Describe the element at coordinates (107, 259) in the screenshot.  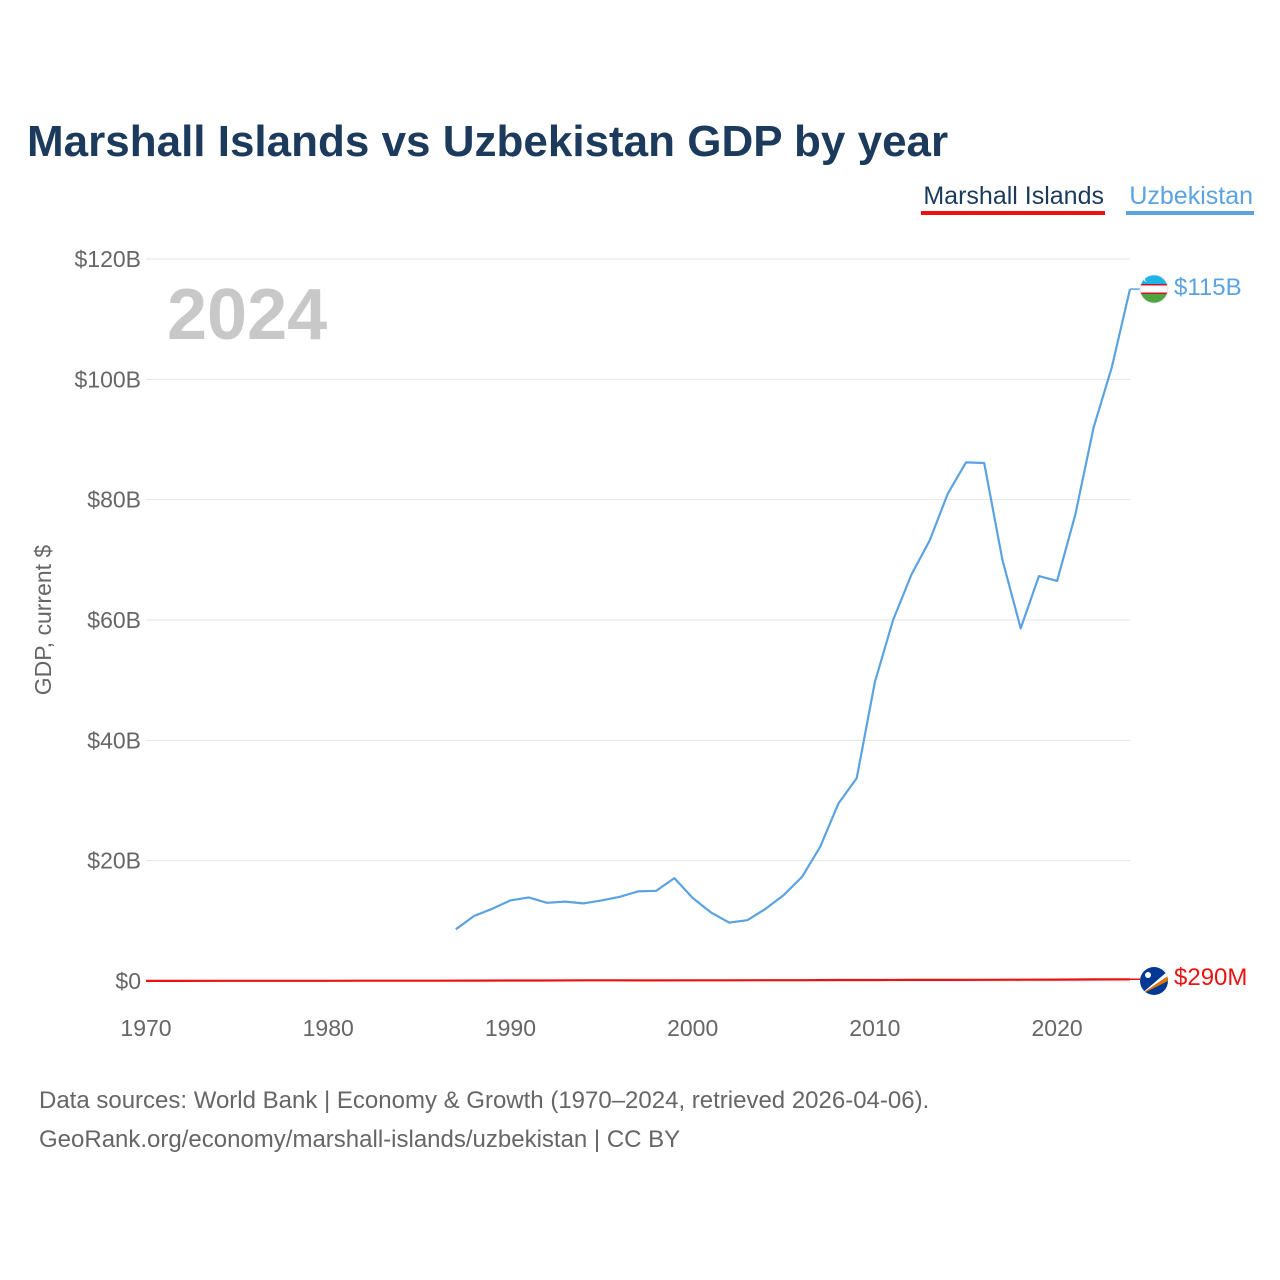
I see `y-tick-label: $120B` at that location.